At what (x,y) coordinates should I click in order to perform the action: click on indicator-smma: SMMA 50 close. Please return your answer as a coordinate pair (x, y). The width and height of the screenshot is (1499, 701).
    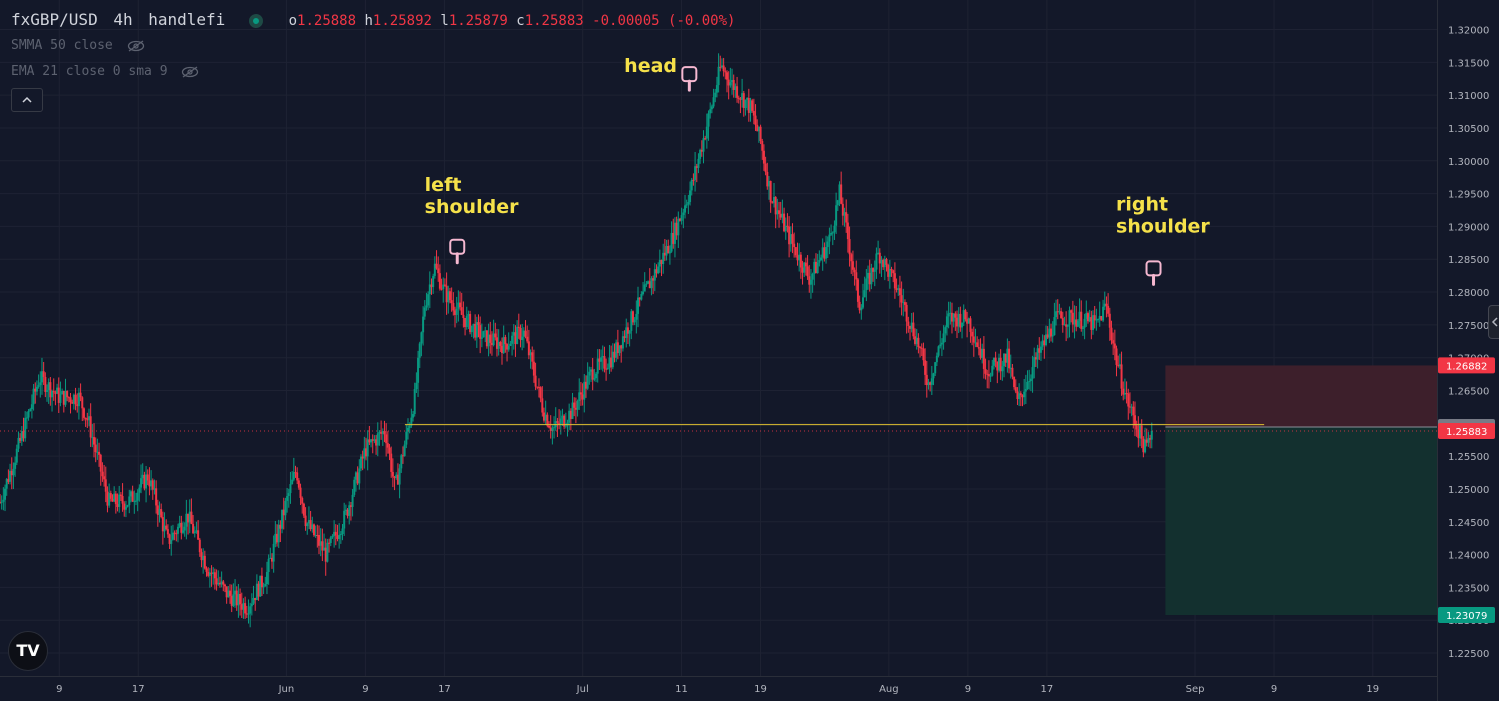
    Looking at the image, I should click on (78, 45).